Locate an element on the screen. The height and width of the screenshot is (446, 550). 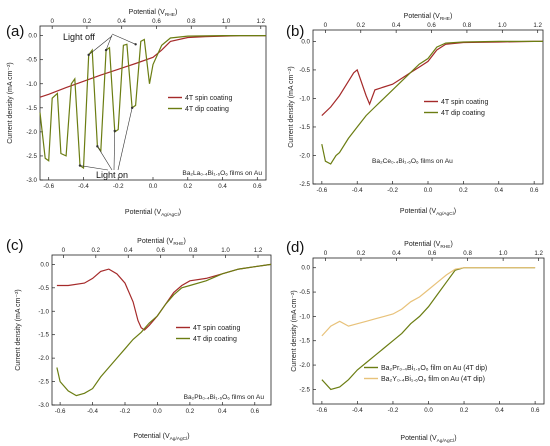
sample-note: Ba₂La₀.₄Bi₁.₆O₆ films on Au is located at coordinates (222, 173).